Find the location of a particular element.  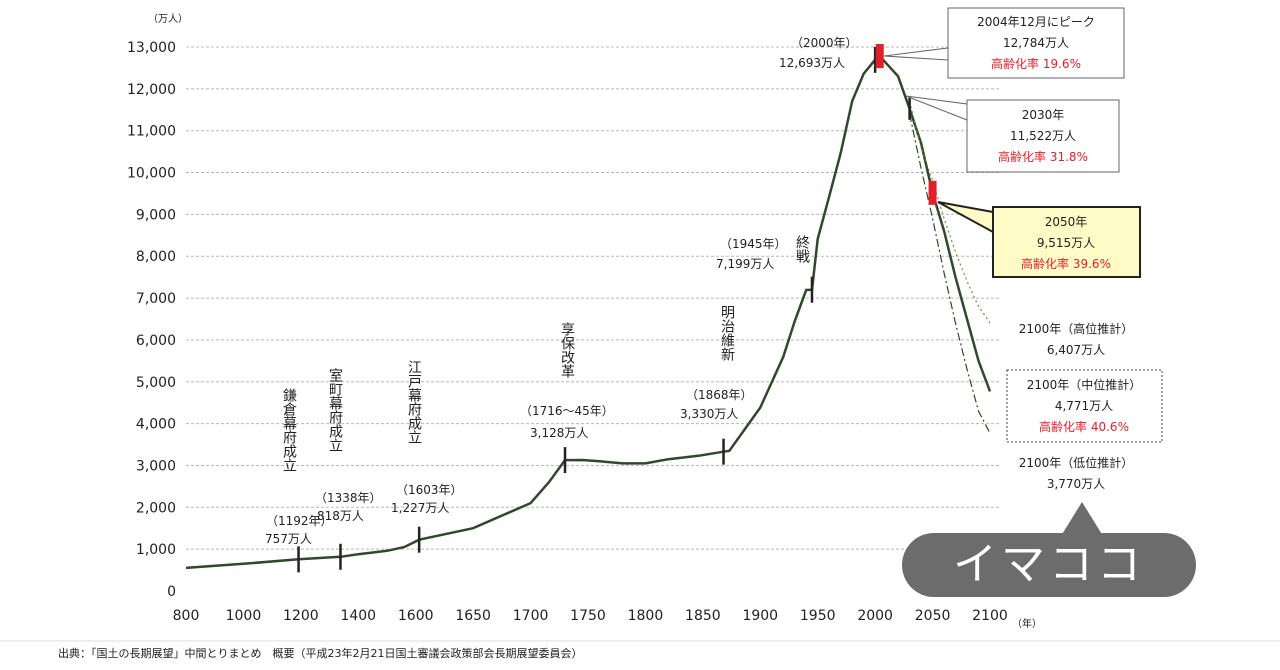

x-tick-label: 2050 is located at coordinates (933, 616).